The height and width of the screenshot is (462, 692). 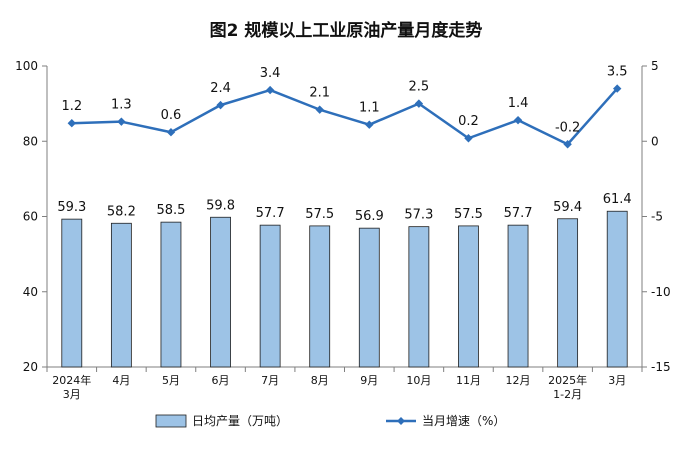 What do you see at coordinates (121, 105) in the screenshot?
I see `line-data-label: 1.3` at bounding box center [121, 105].